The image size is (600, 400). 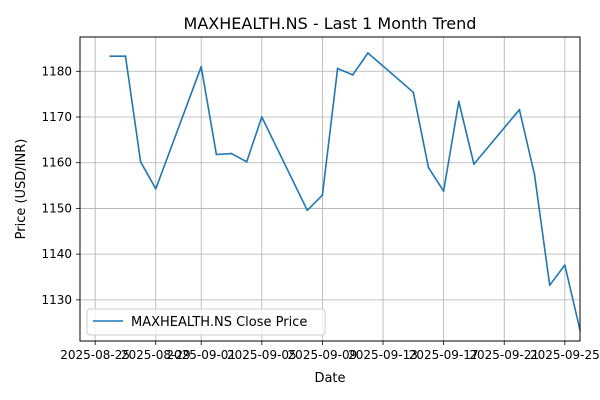 I want to click on x-axis-label: Date, so click(x=329, y=378).